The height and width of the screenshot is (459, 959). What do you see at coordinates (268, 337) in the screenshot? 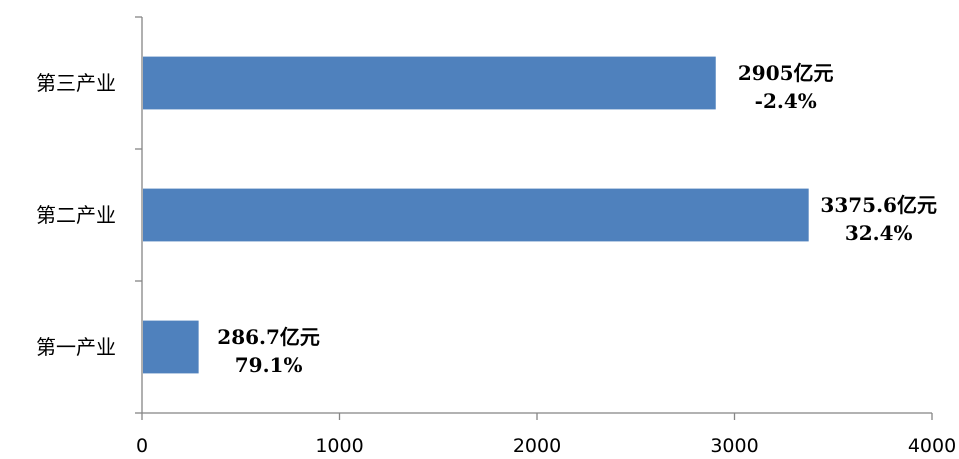
I see `data-label-value: 286.7亿元` at bounding box center [268, 337].